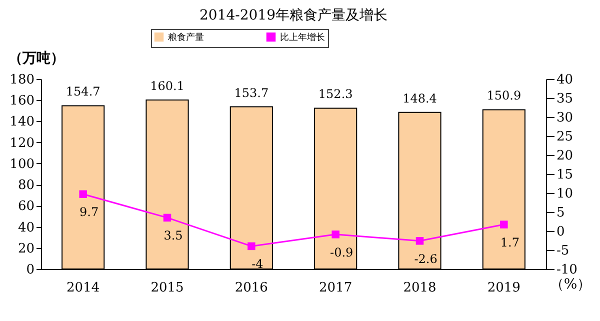  I want to click on data-label: -2.6, so click(426, 259).